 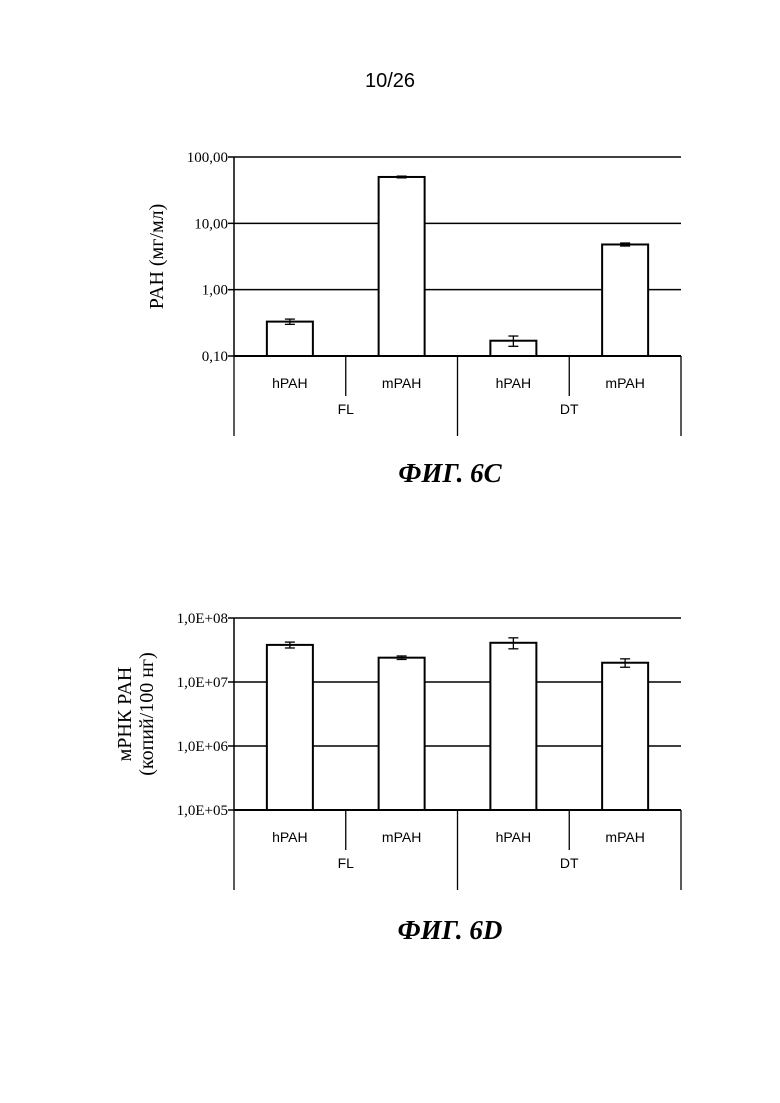 I want to click on y-tick-label: 1,0E+07, so click(x=203, y=683).